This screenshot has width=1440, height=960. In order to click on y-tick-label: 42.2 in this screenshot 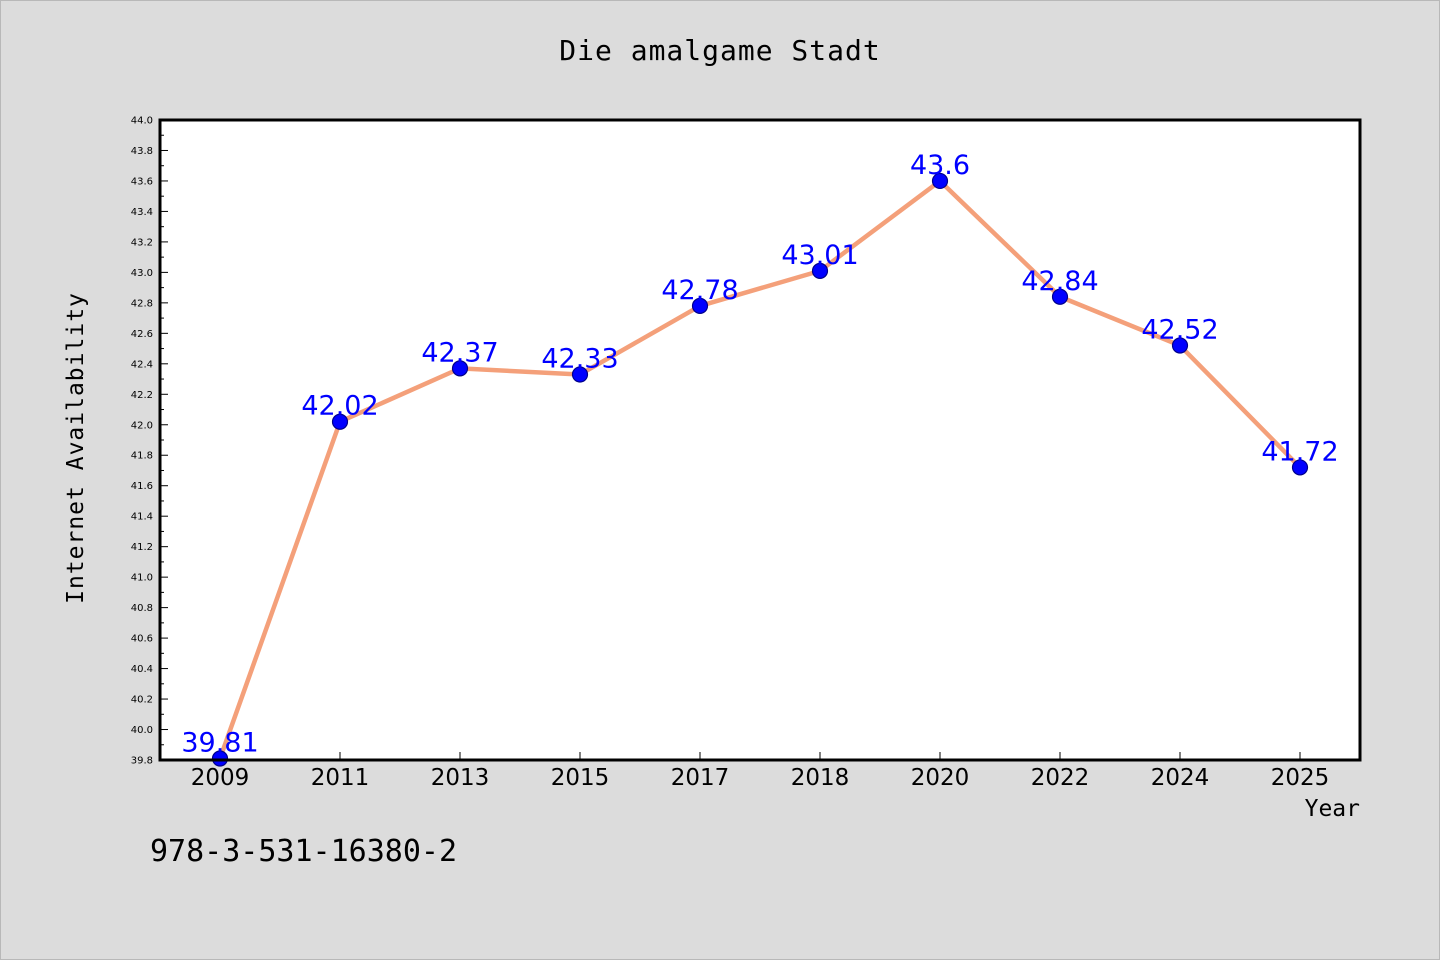, I will do `click(142, 395)`.